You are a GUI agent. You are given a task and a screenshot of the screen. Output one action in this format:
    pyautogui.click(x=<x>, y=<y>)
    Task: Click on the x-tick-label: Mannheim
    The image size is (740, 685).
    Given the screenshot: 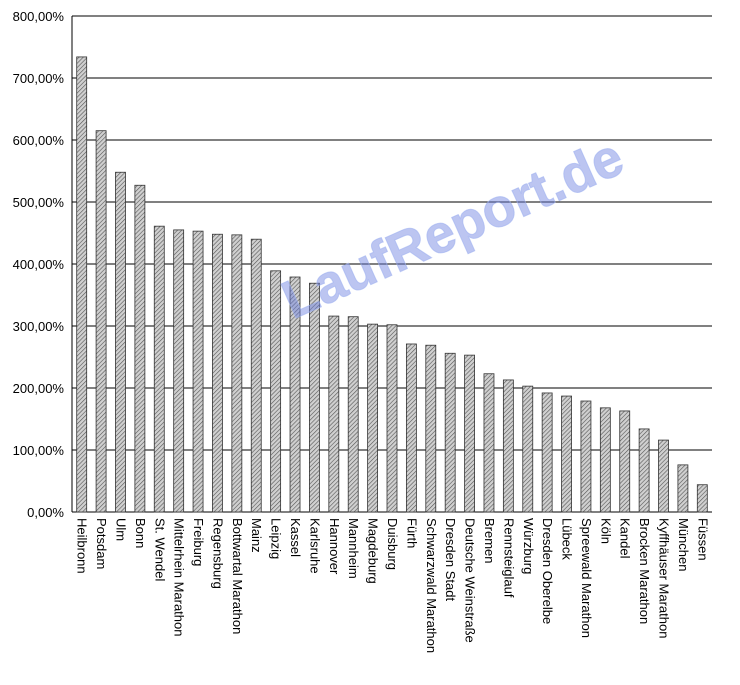 What is the action you would take?
    pyautogui.click(x=353, y=548)
    